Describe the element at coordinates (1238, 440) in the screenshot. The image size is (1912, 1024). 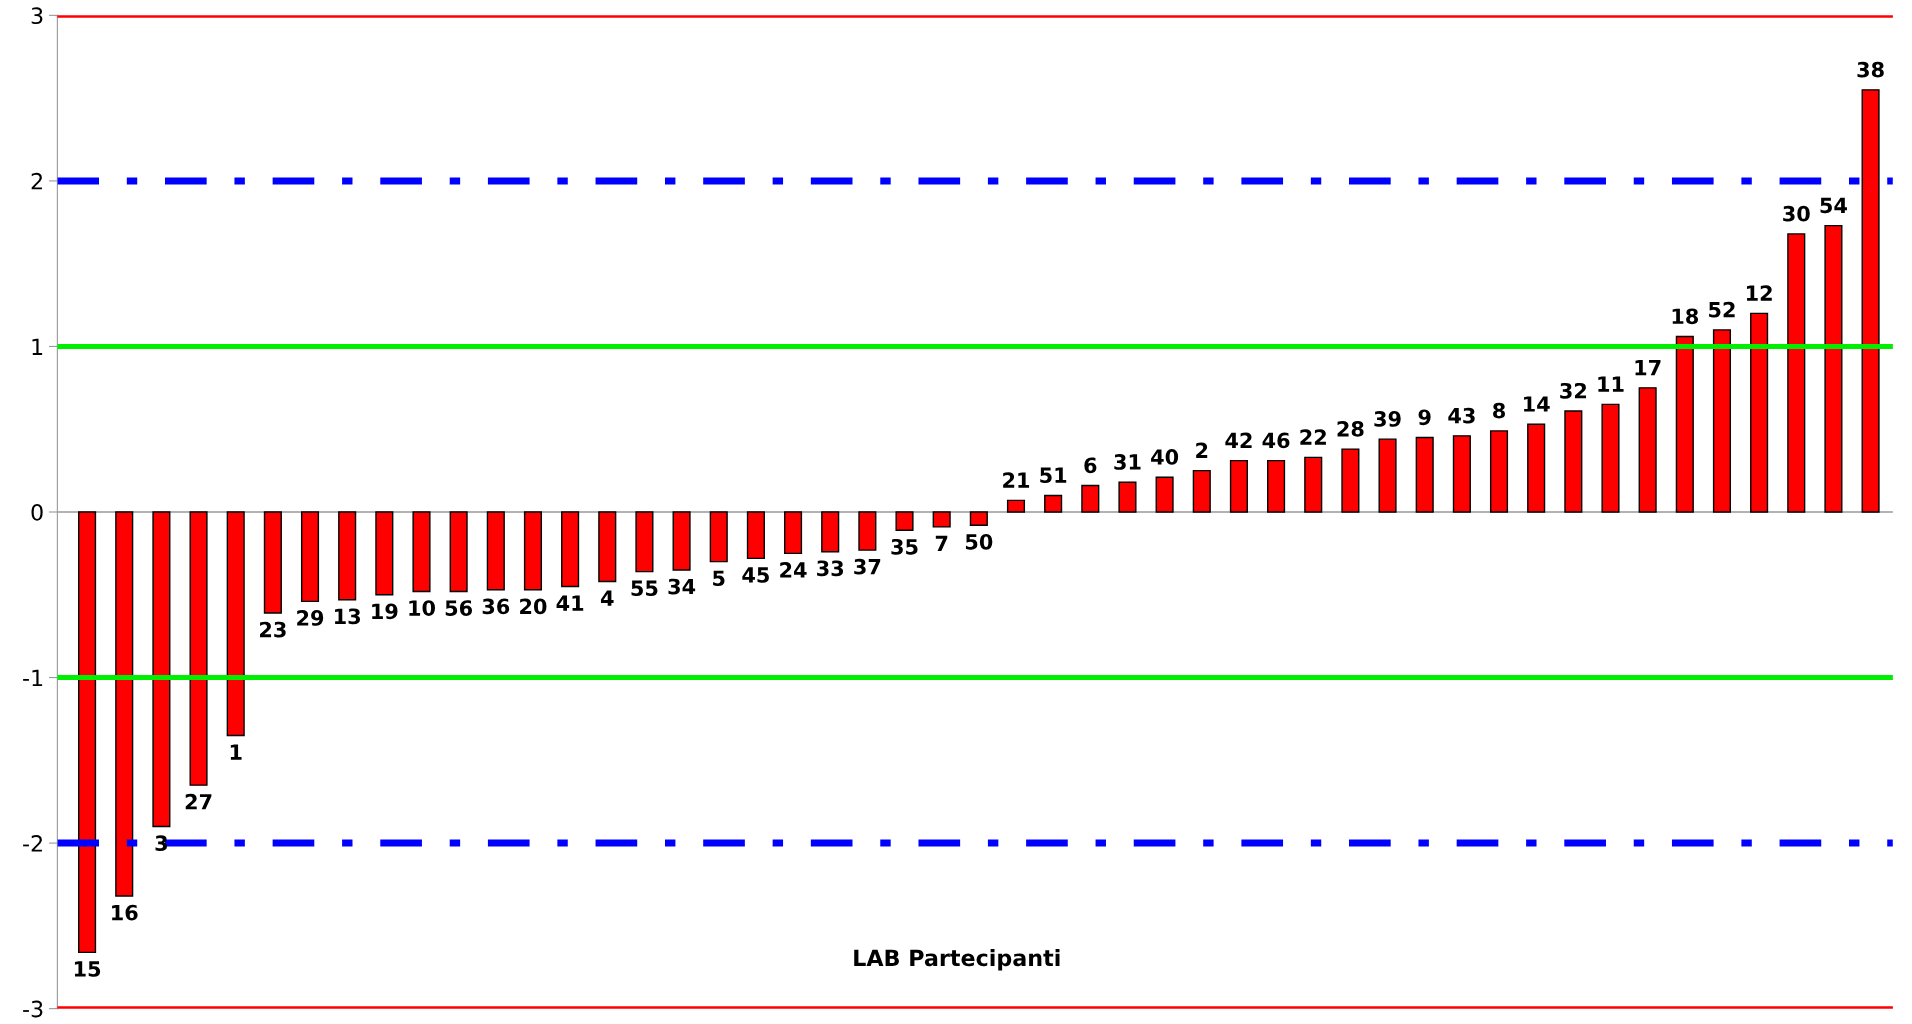
I see `x-tick-label: 42` at that location.